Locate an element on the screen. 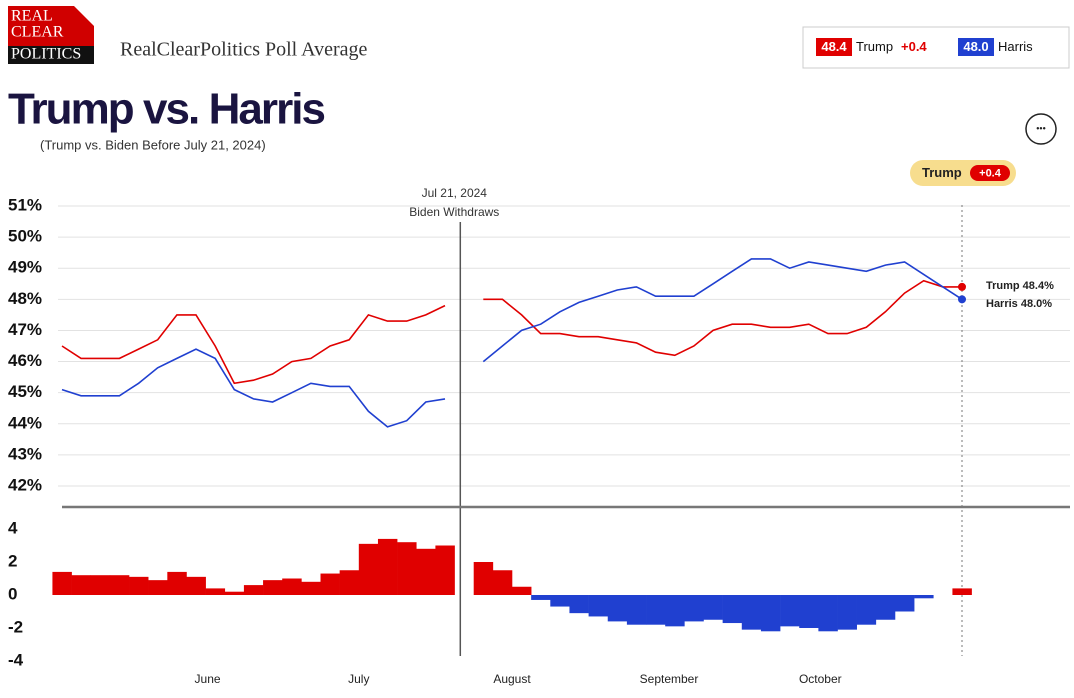 Image resolution: width=1074 pixels, height=698 pixels. event-label: Jul 21, 2024 is located at coordinates (455, 193).